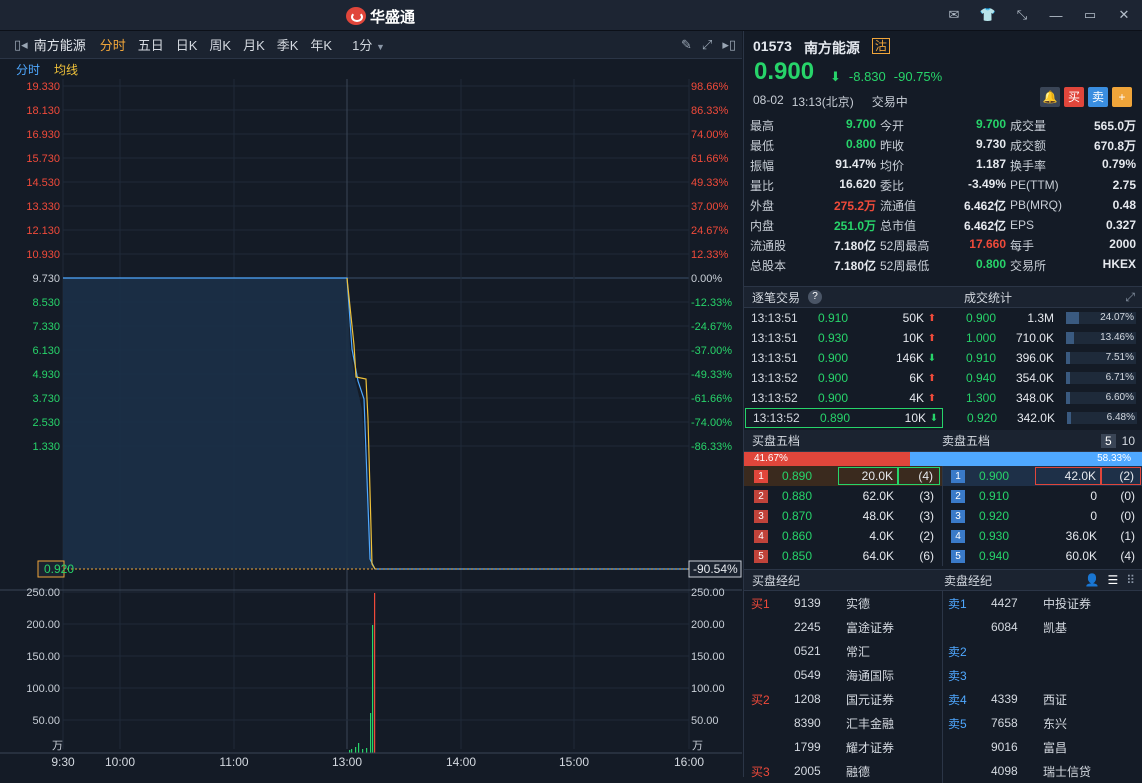 The height and width of the screenshot is (783, 1142). Describe the element at coordinates (843, 476) in the screenshot. I see `bid-level-row: 1 0.890 20.0K (4)` at that location.